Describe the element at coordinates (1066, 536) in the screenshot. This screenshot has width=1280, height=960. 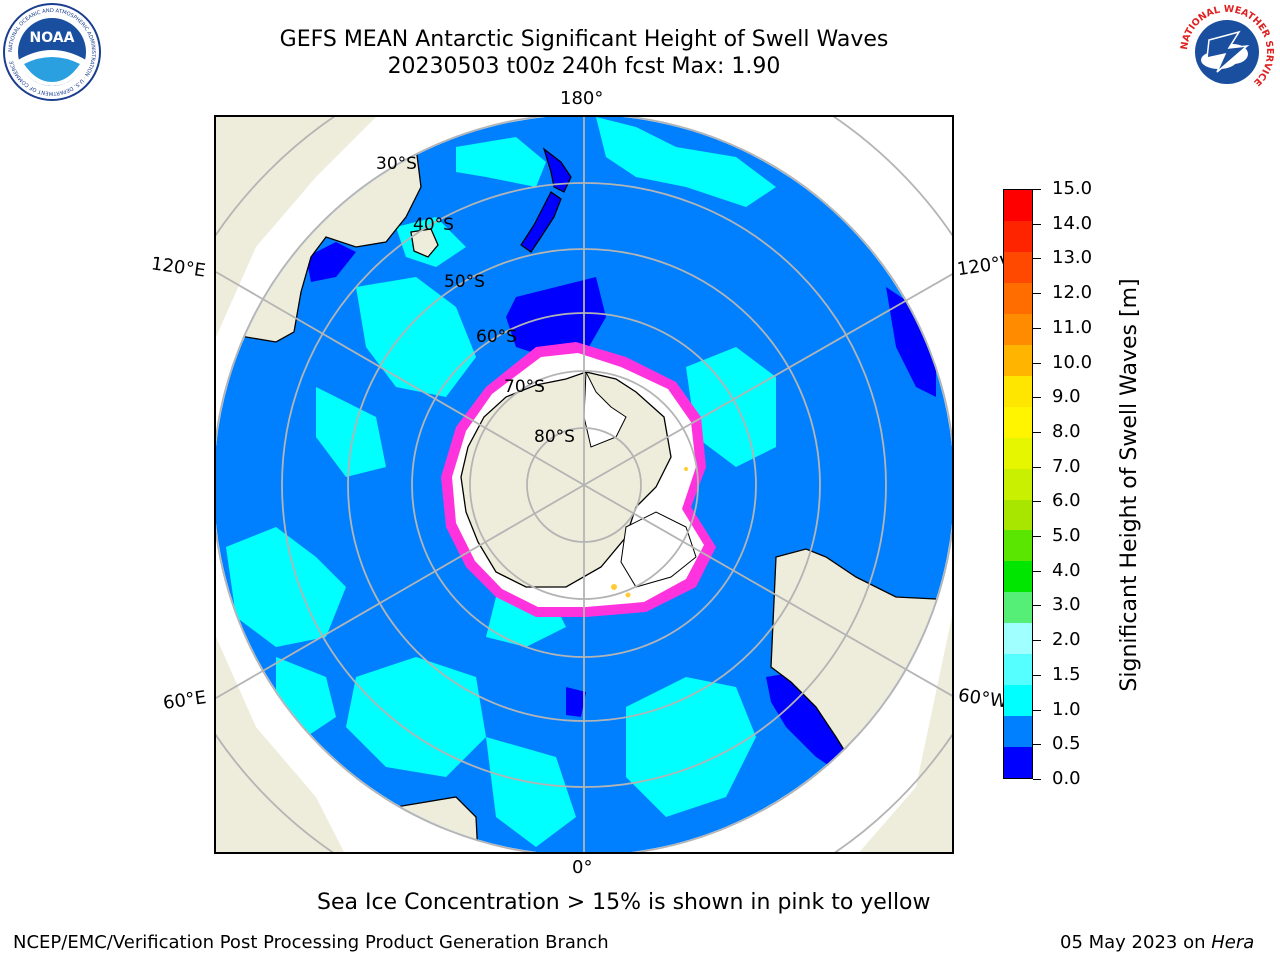
I see `colorbar-tick-label: 5.0` at that location.